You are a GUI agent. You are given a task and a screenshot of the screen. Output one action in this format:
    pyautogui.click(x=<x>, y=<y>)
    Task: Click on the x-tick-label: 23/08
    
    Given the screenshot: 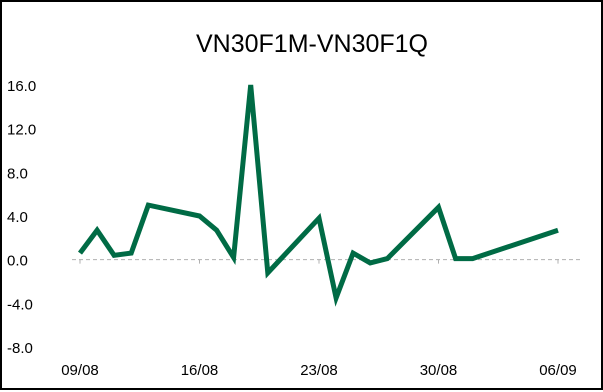 What is the action you would take?
    pyautogui.click(x=319, y=370)
    